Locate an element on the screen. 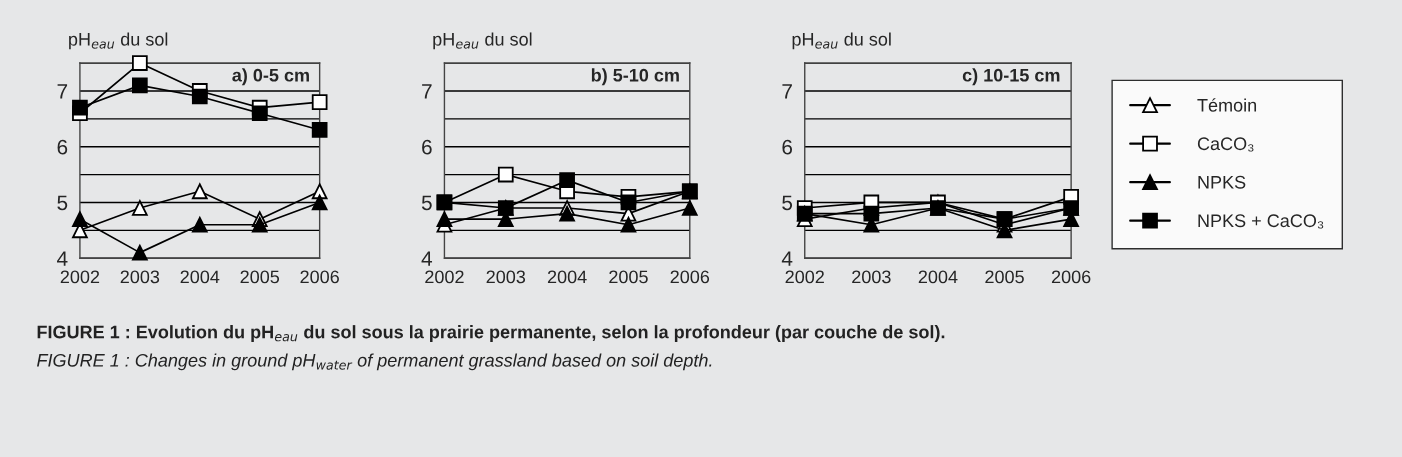  legend-label: CaCO₃ is located at coordinates (1225, 144).